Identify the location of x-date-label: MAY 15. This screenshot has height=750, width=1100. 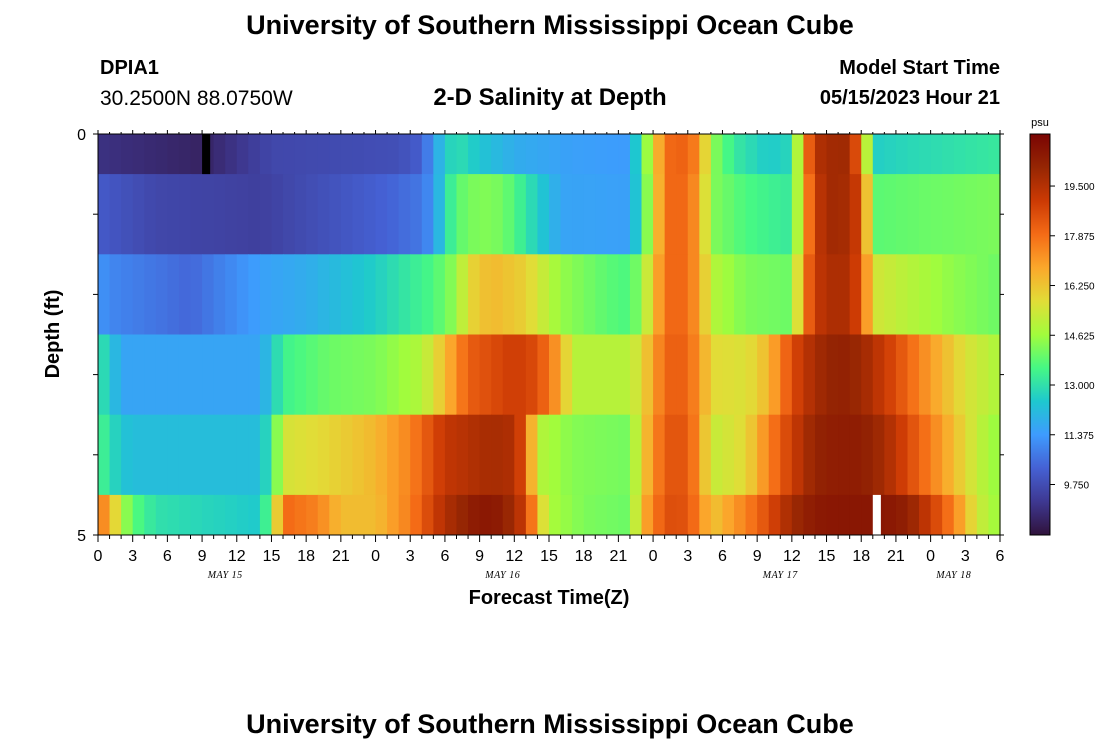
(225, 575).